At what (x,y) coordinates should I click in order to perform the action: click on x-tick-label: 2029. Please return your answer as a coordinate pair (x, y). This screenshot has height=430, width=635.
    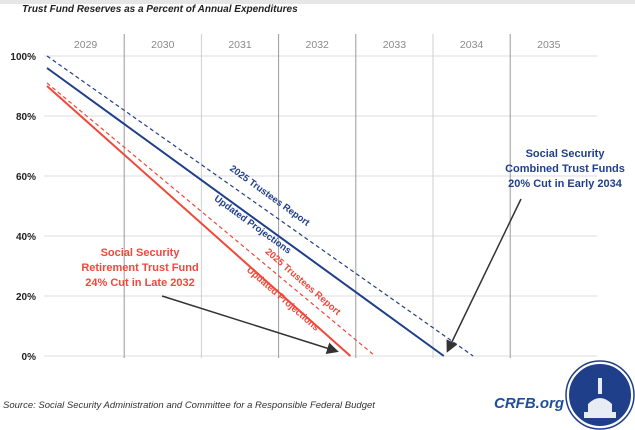
    Looking at the image, I should click on (86, 45).